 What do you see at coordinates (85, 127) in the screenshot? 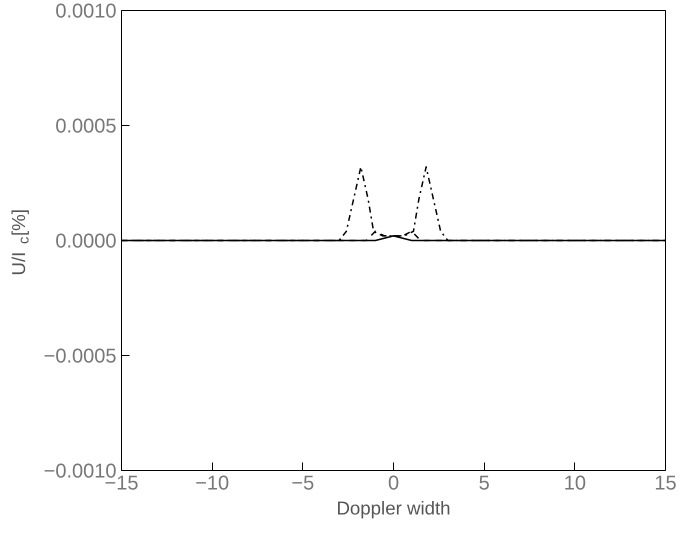
I see `y-tick-label: 0.0005` at bounding box center [85, 127].